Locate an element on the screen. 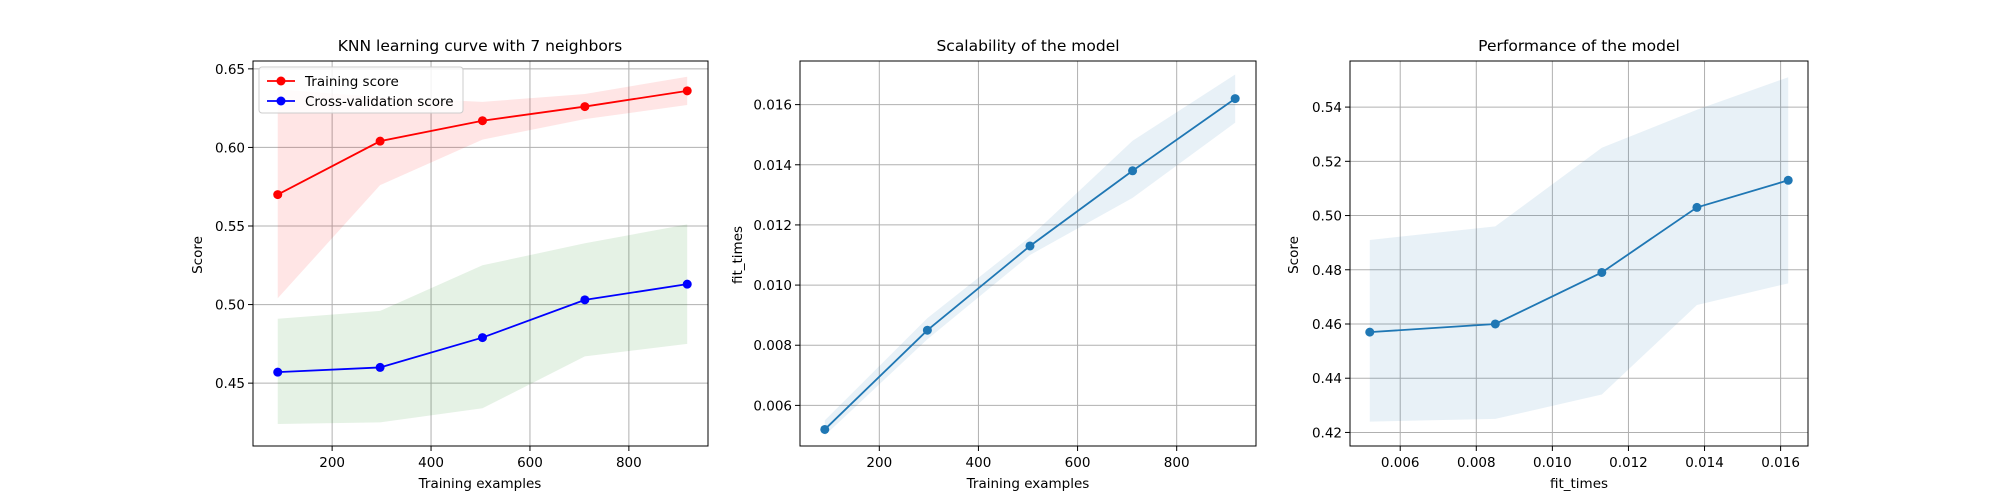 The height and width of the screenshot is (500, 2000). x-axis-label: fit_times is located at coordinates (1579, 484).